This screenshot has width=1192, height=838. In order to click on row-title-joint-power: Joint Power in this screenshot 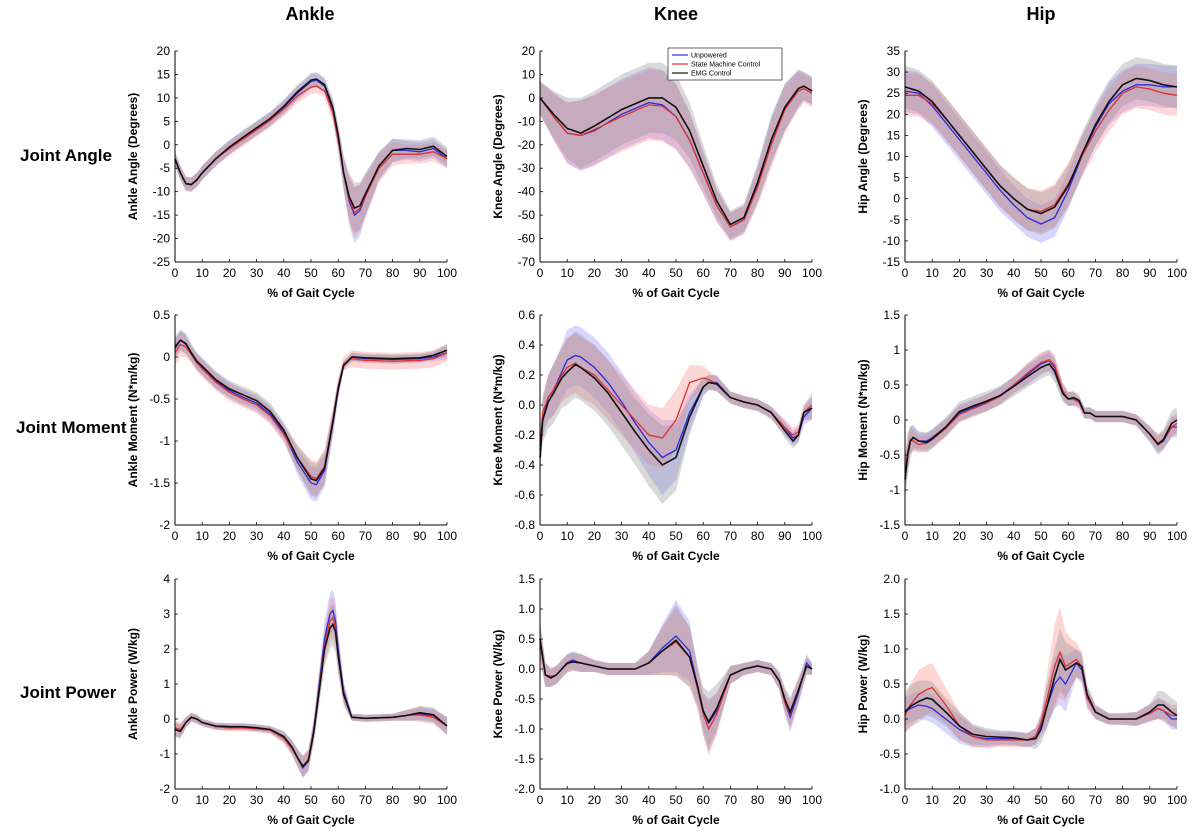, I will do `click(68, 692)`.